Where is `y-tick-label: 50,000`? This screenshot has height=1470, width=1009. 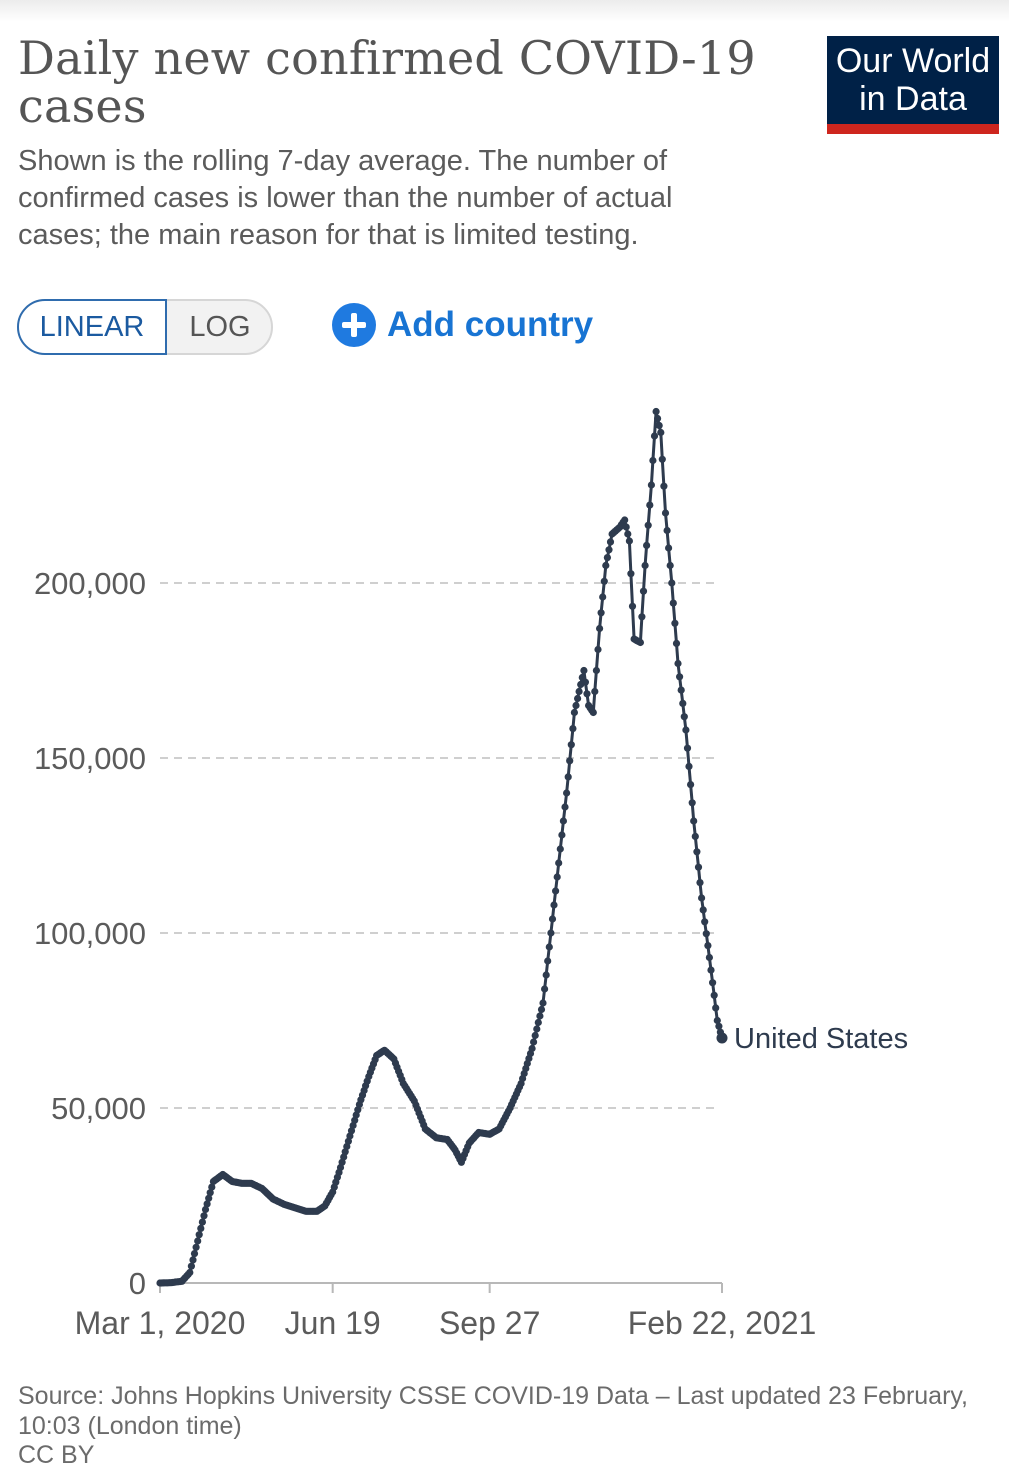
y-tick-label: 50,000 is located at coordinates (98, 1108).